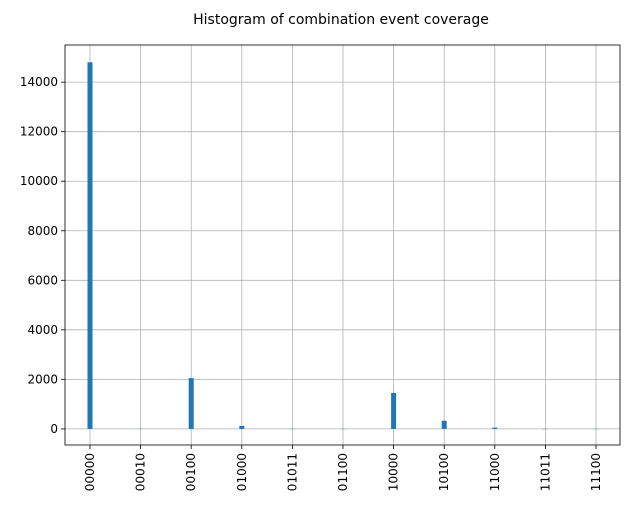 This screenshot has height=513, width=630. Describe the element at coordinates (545, 472) in the screenshot. I see `x-tick-label: 11011` at that location.